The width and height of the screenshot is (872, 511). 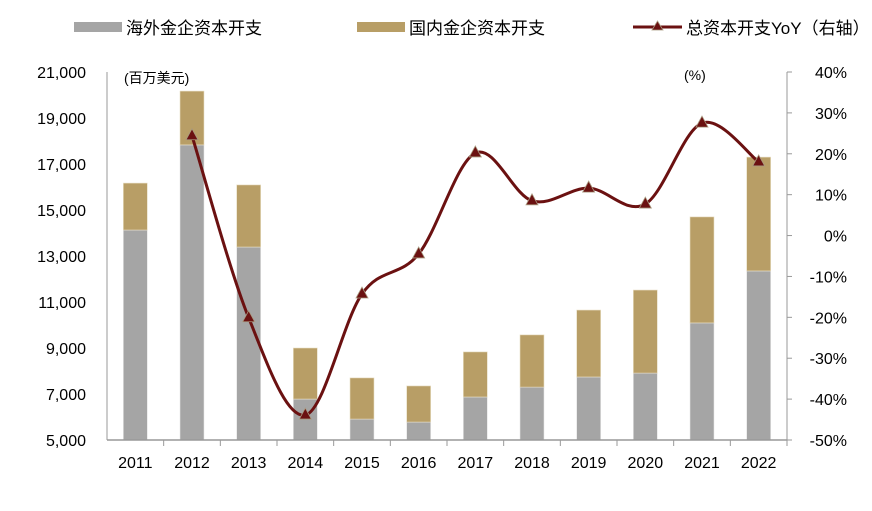 What do you see at coordinates (758, 160) in the screenshot?
I see `yoy-marker-2022` at bounding box center [758, 160].